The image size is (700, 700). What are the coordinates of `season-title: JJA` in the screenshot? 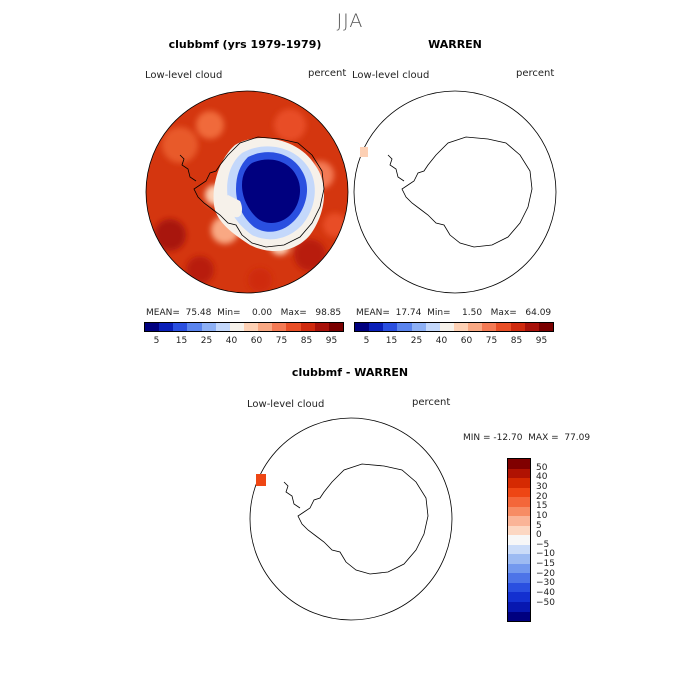 It's located at (350, 21).